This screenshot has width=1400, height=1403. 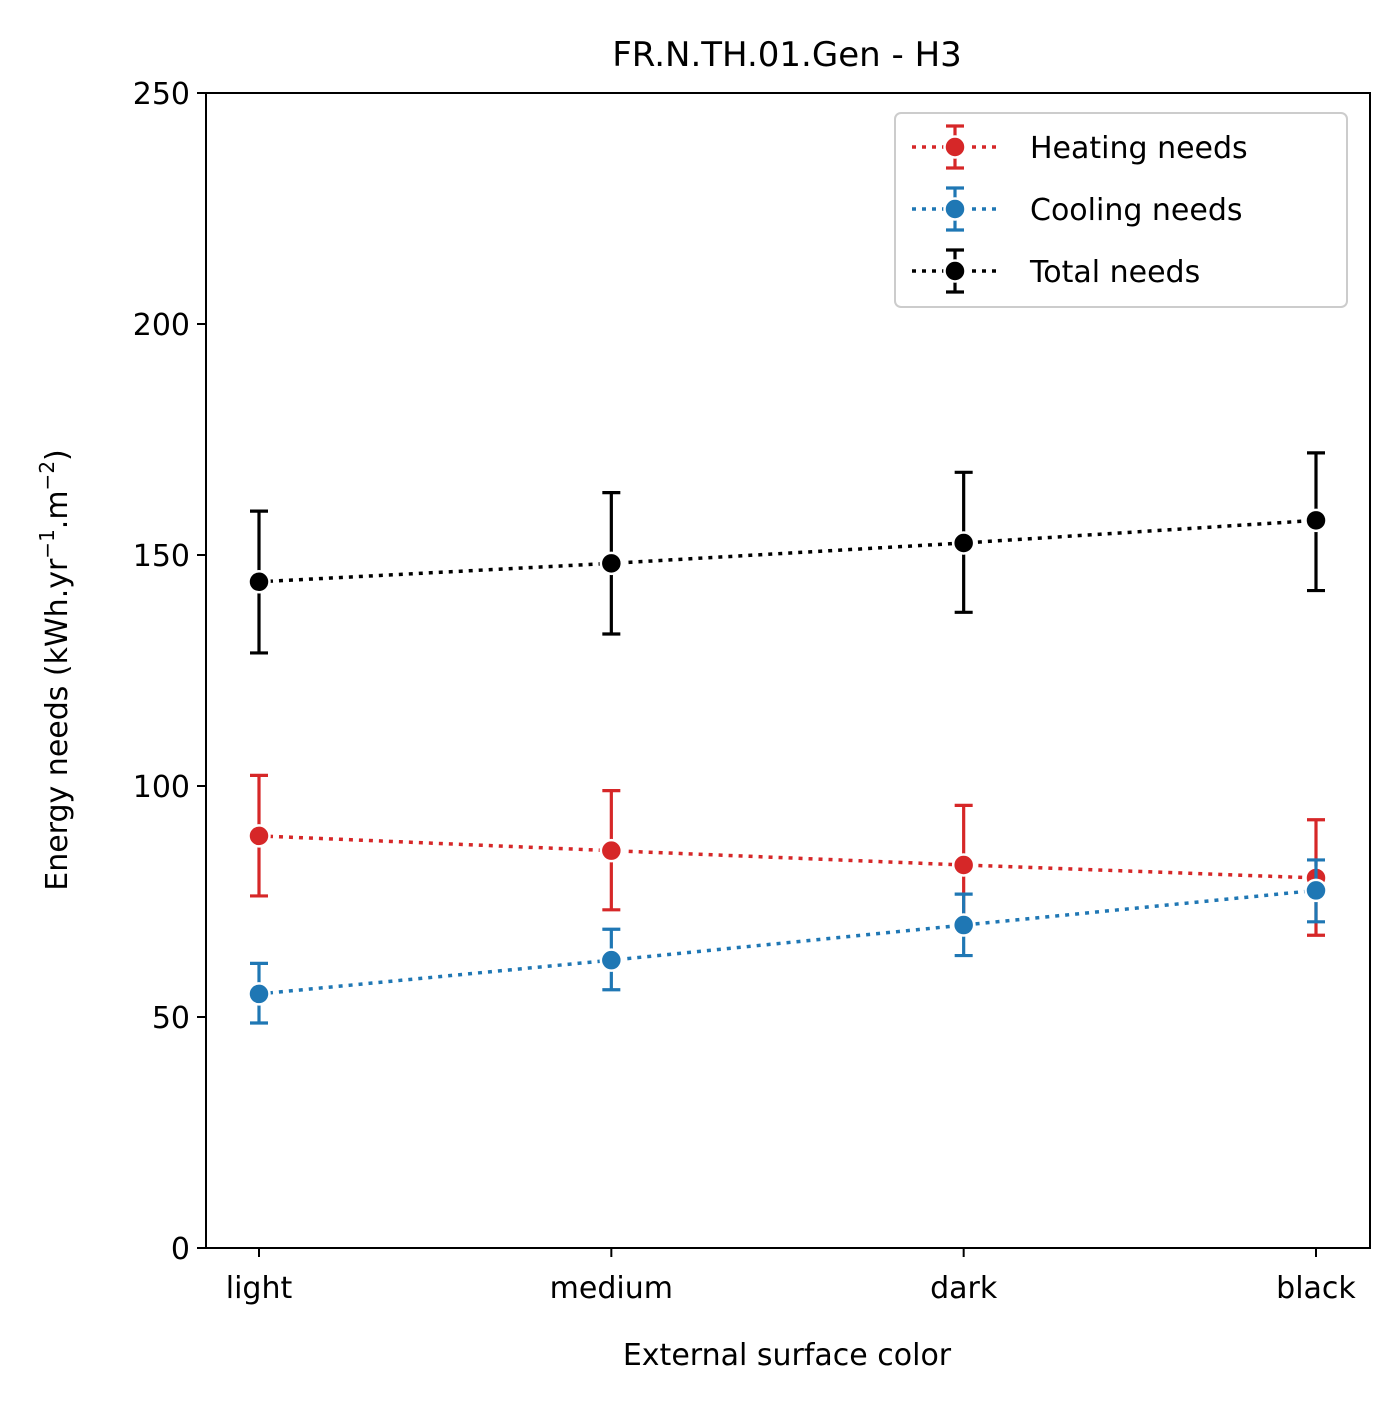 I want to click on x-tick-label: light, so click(x=259, y=1288).